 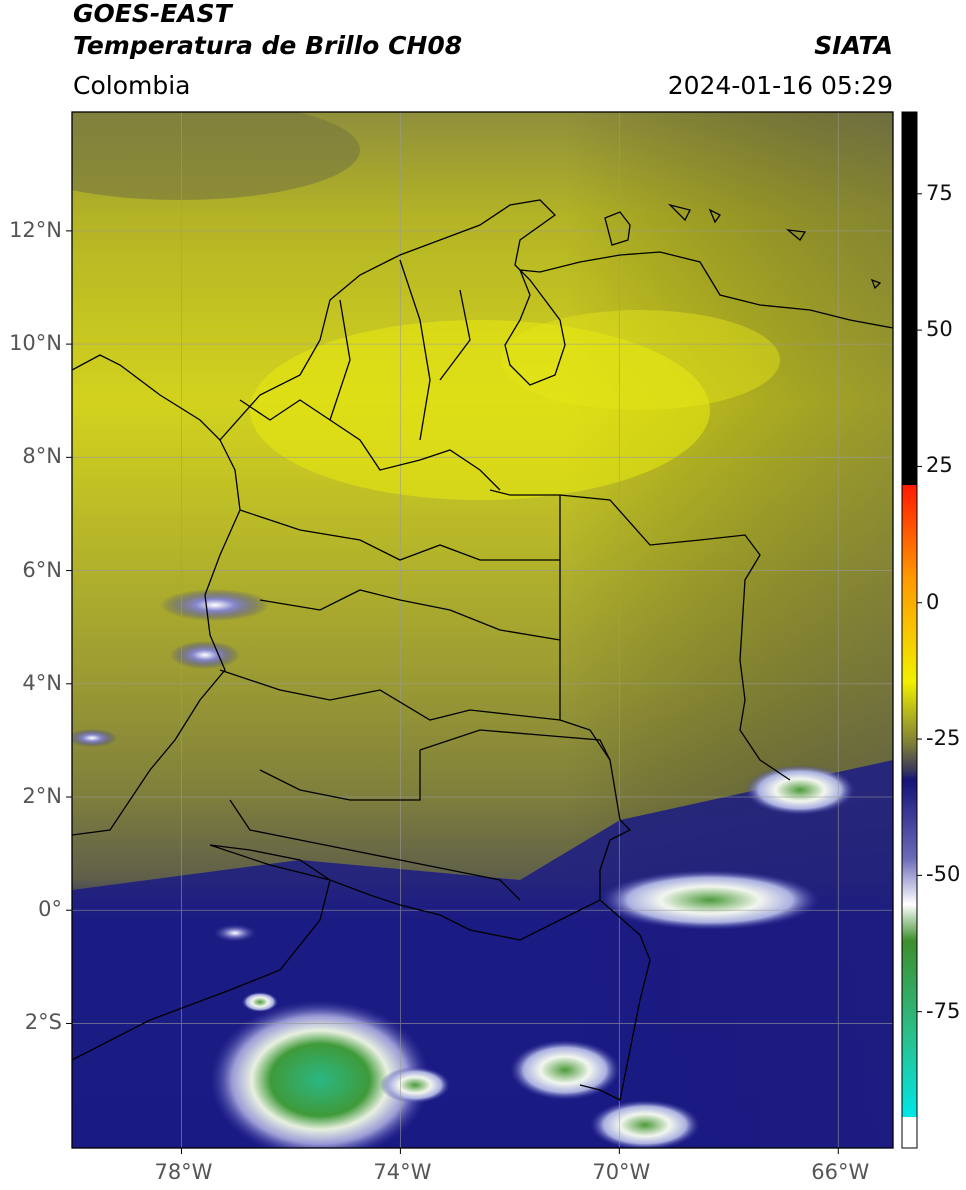 What do you see at coordinates (743, 246) in the screenshot?
I see `island-shapes` at bounding box center [743, 246].